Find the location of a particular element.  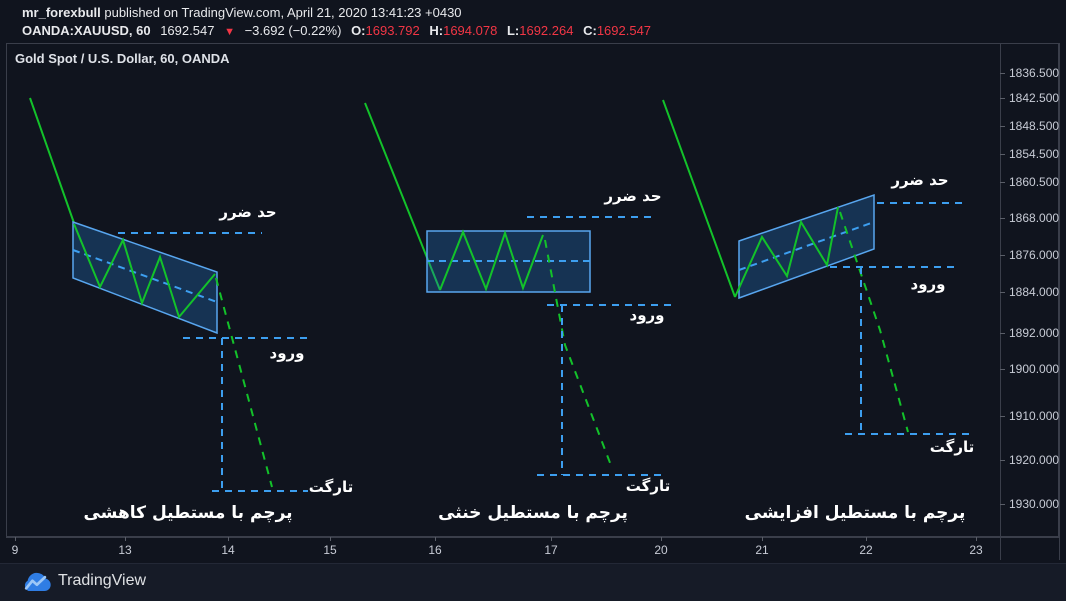

price-axis-separator is located at coordinates (1000, 301).